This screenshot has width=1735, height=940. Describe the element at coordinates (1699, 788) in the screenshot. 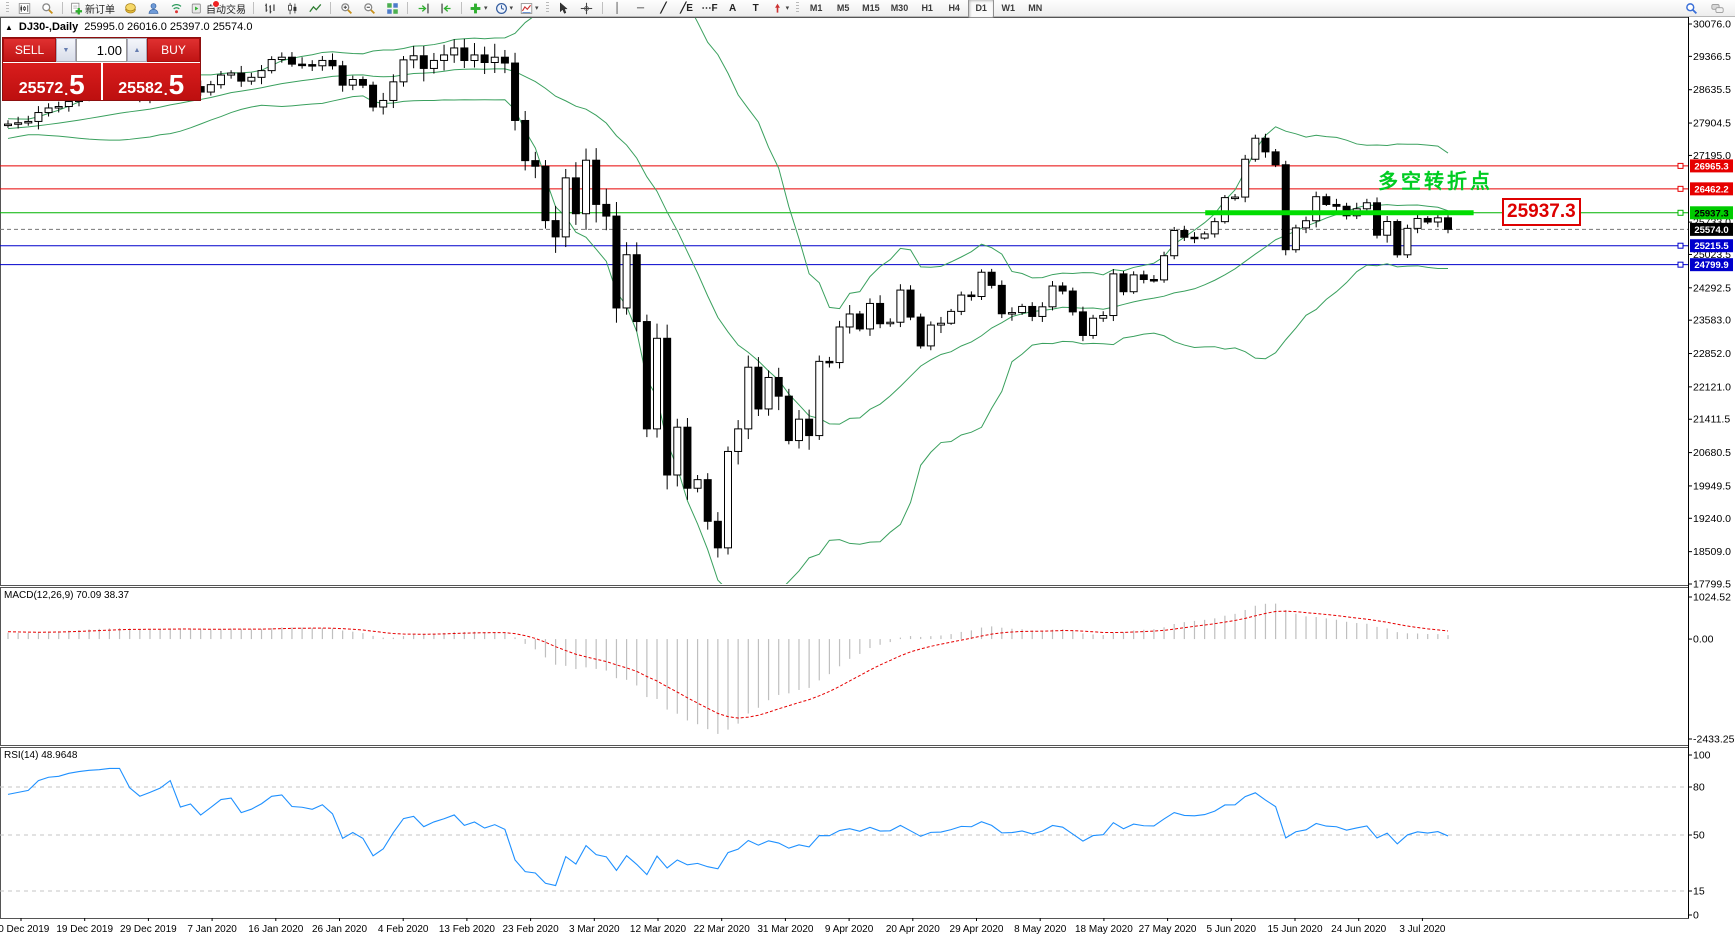

I see `rsi-axis-label: 80` at that location.